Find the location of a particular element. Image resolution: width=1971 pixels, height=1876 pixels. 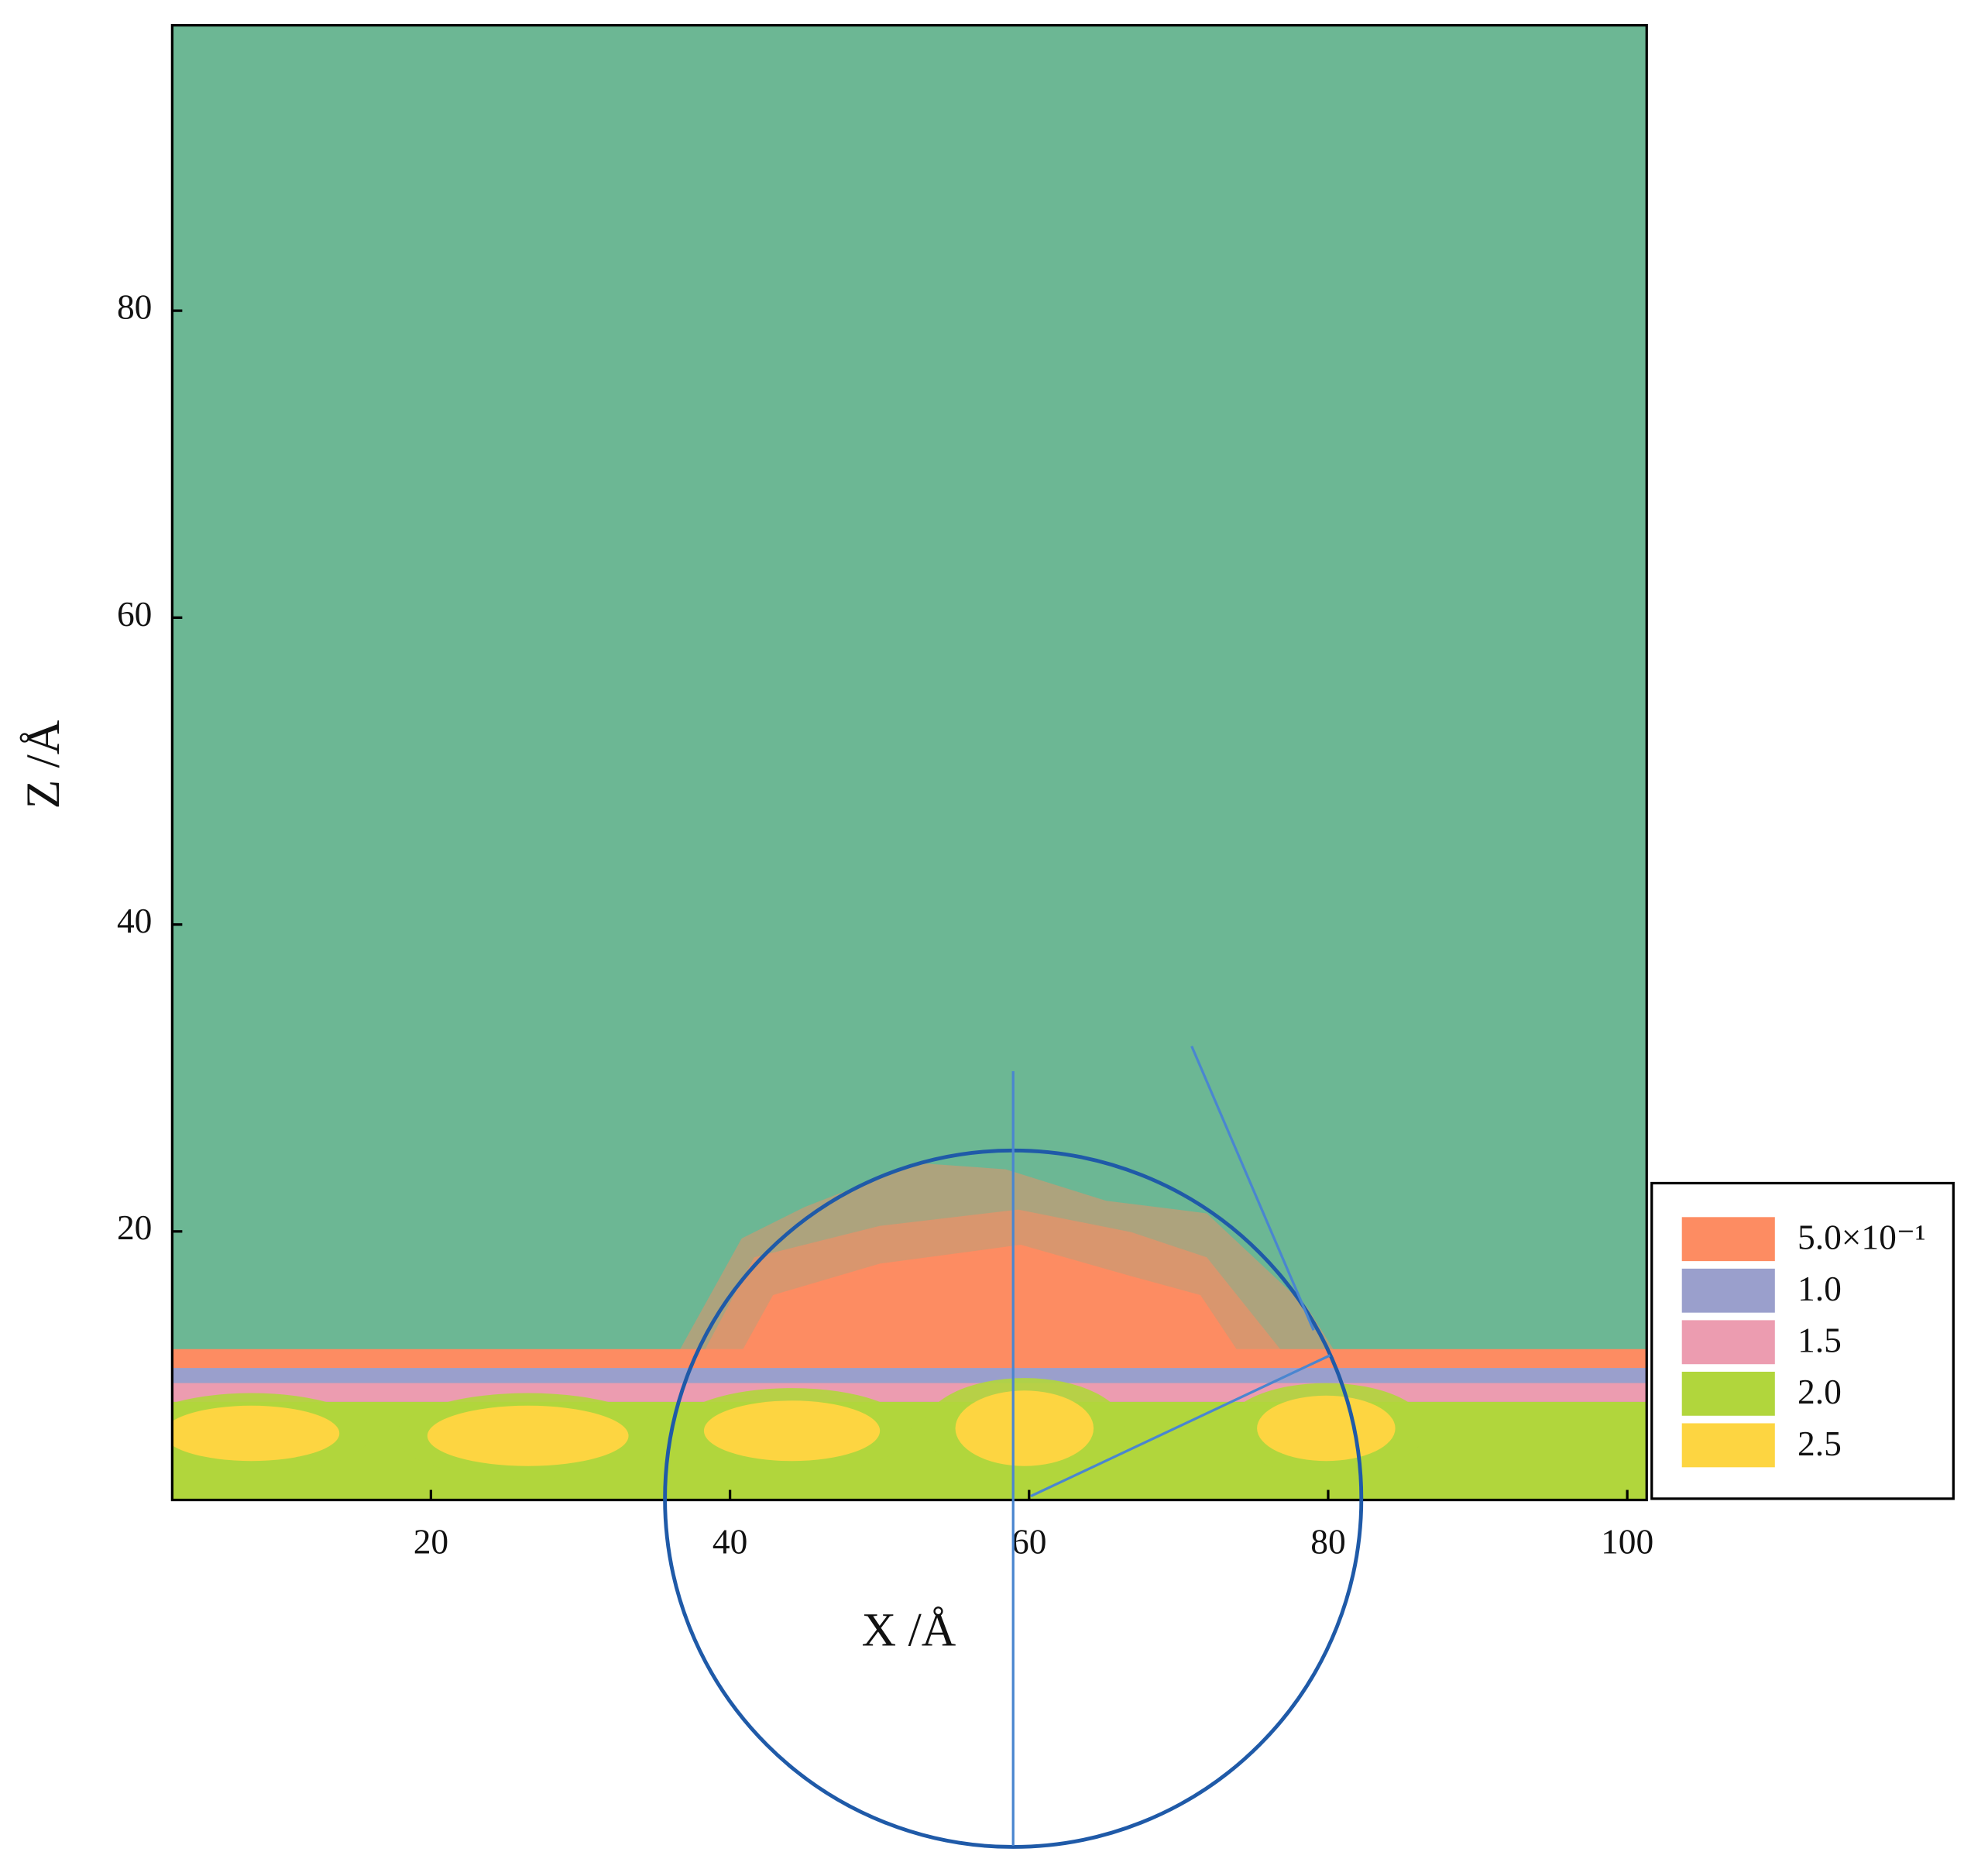

legend-label: 2.5 is located at coordinates (1820, 1443).